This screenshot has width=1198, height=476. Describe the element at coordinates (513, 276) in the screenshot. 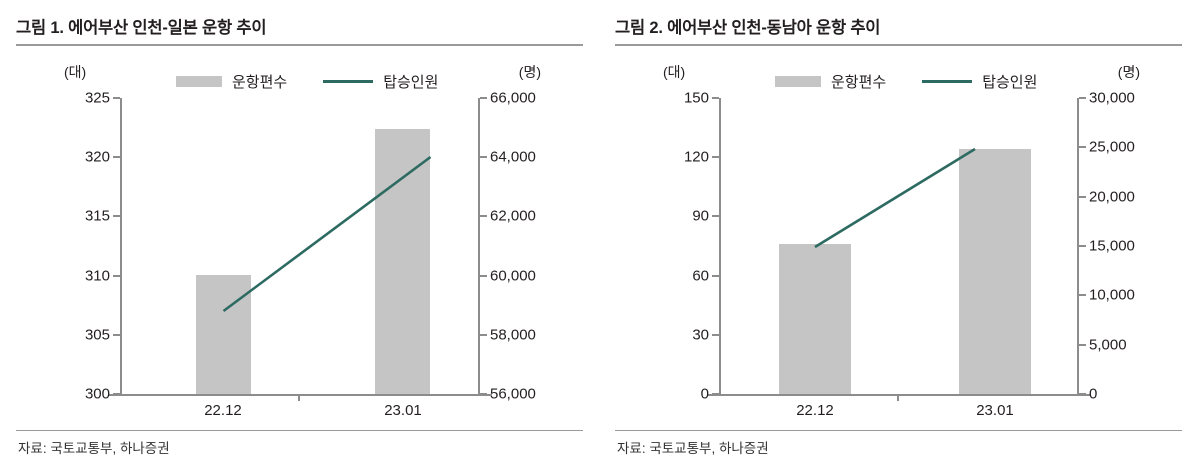

I see `right-axis-tick-label: 60,000` at that location.